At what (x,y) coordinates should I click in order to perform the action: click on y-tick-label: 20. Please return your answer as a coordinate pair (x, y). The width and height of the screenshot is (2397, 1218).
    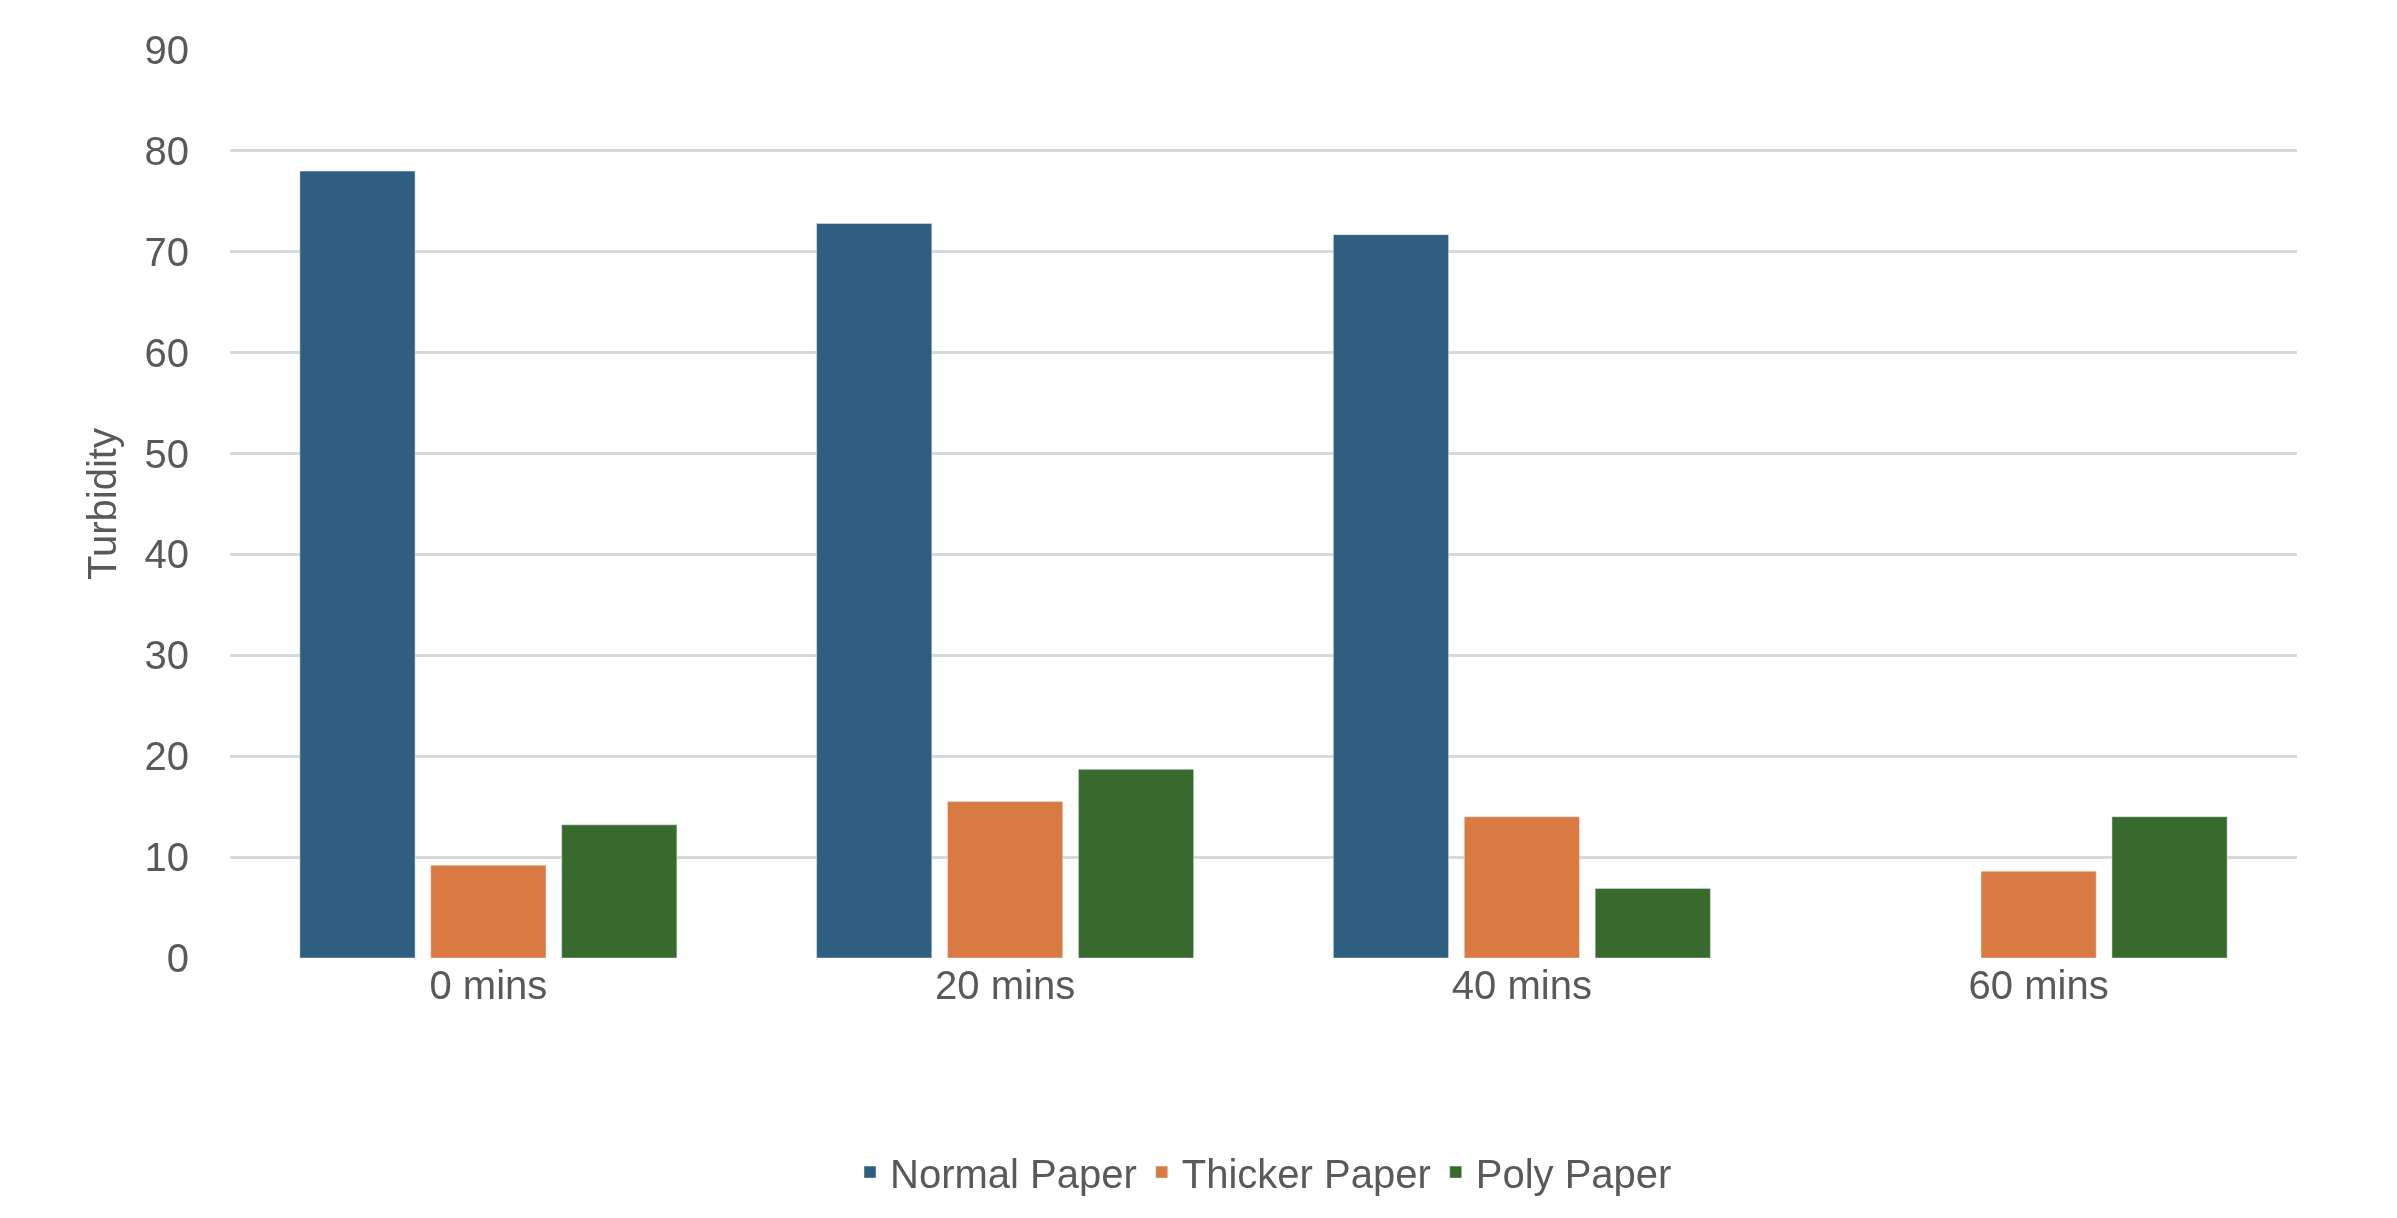
    Looking at the image, I should click on (166, 756).